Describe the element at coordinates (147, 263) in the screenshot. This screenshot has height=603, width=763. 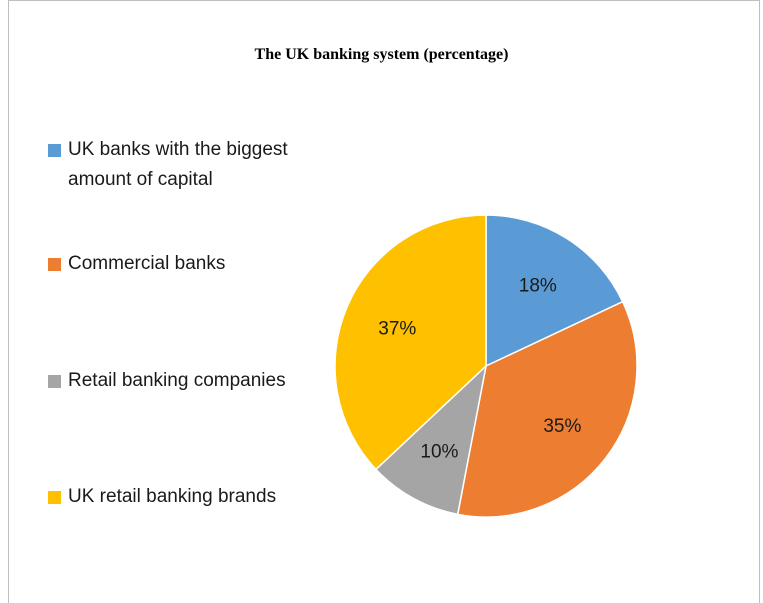
I see `legend-label: Commercial banks` at that location.